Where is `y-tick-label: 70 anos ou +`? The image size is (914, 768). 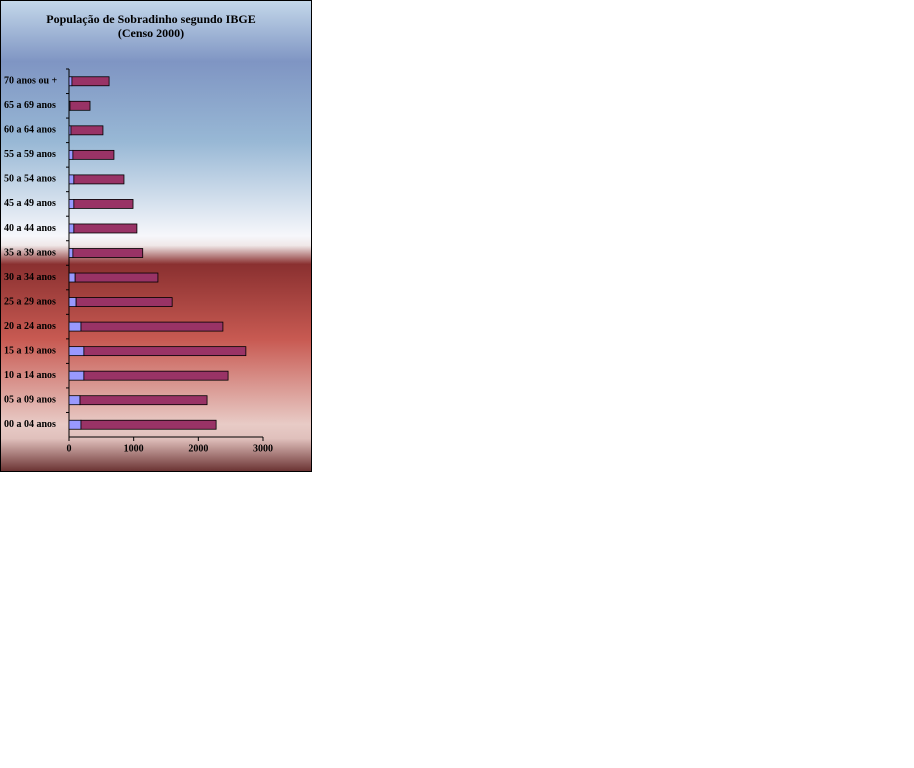 y-tick-label: 70 anos ou + is located at coordinates (31, 81).